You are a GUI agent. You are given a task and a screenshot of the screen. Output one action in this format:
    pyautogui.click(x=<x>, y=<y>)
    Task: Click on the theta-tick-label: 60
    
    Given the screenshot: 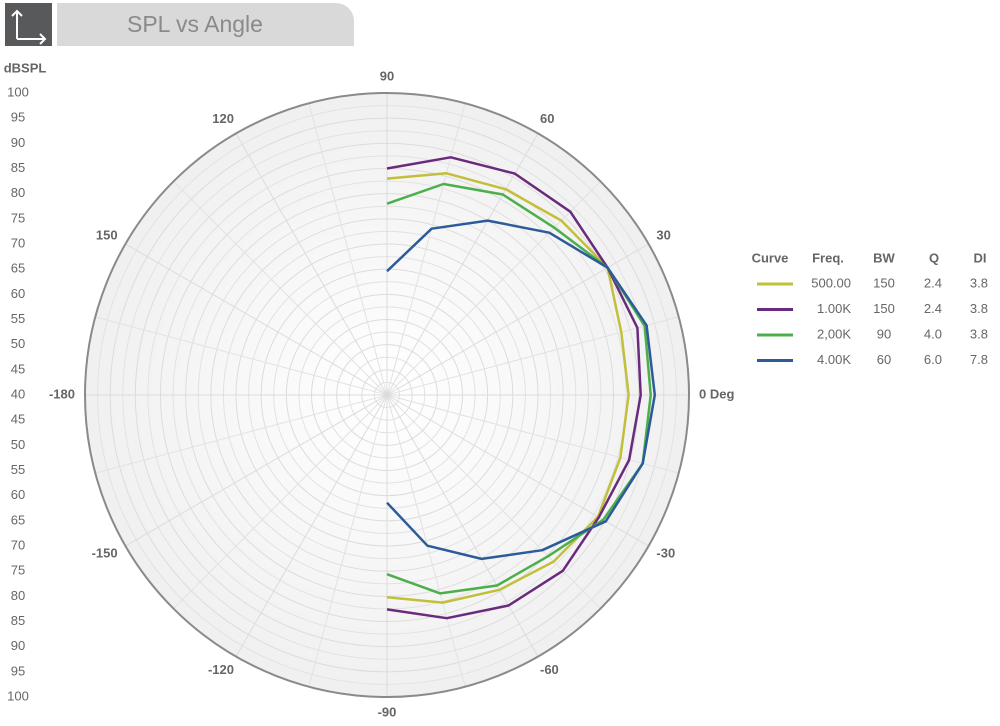 What is the action you would take?
    pyautogui.click(x=547, y=118)
    